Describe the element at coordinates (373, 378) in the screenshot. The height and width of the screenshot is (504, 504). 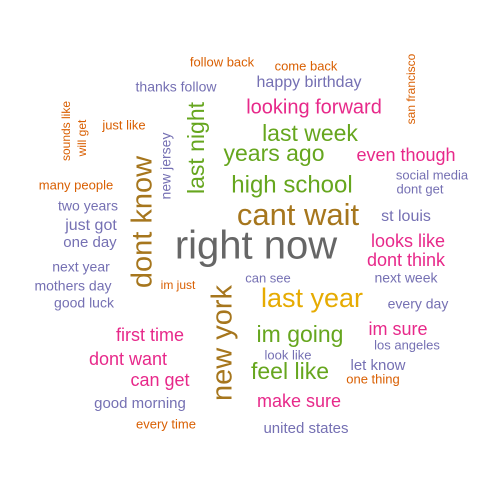
I see `word-one-thing: one thing` at that location.